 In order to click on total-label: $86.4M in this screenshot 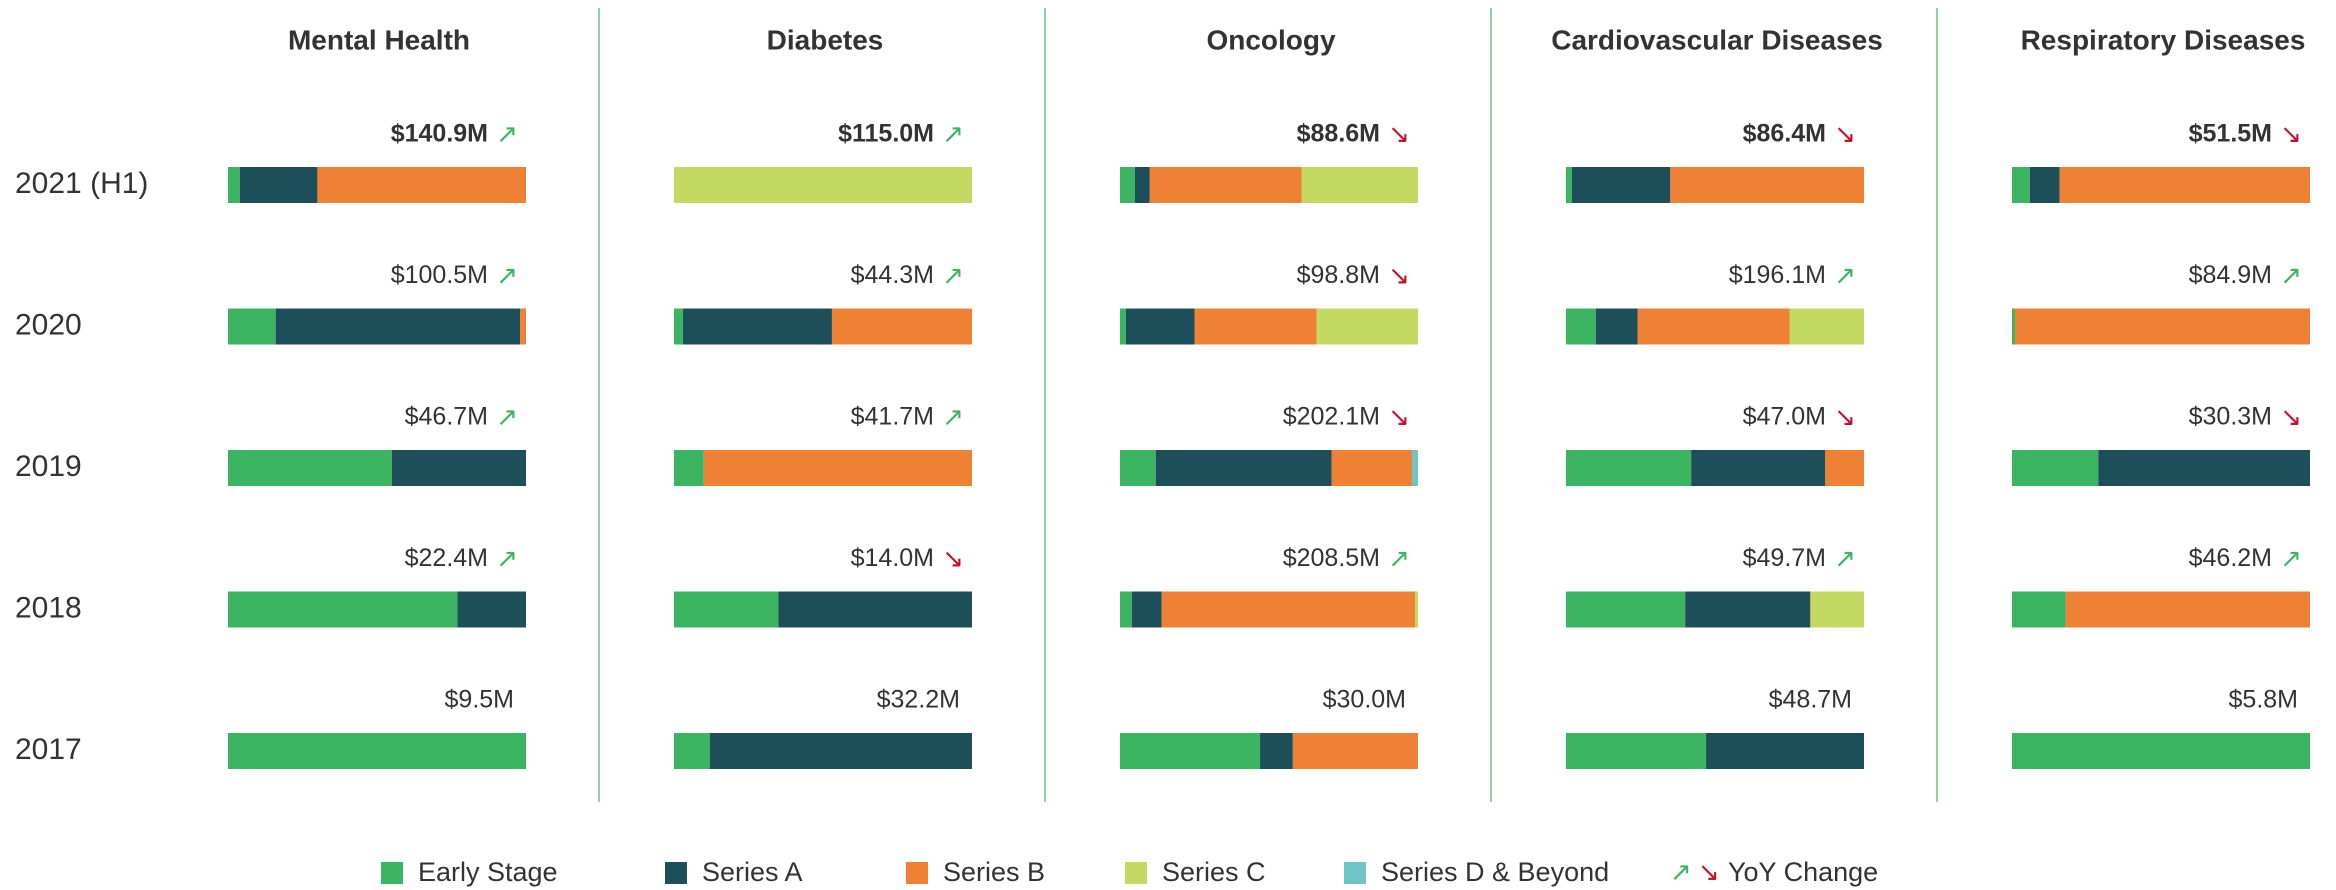, I will do `click(1784, 134)`.